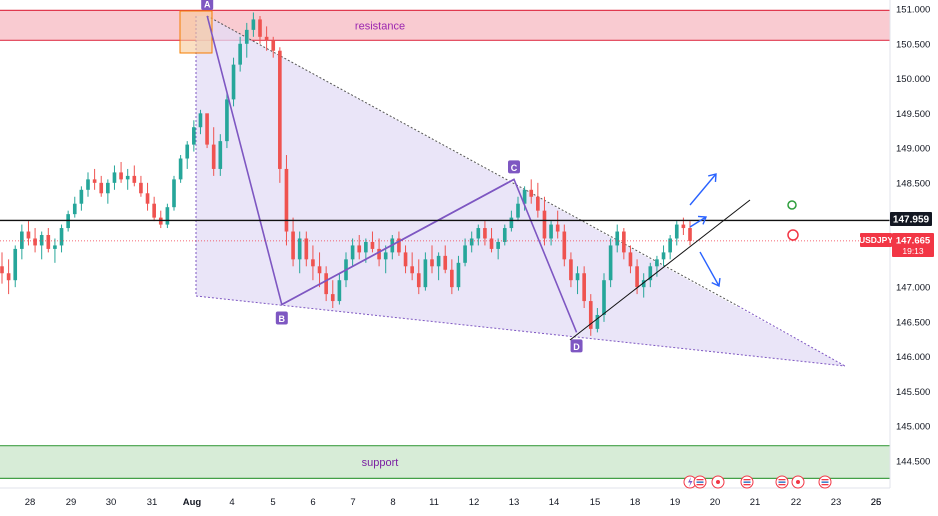  I want to click on symbol-text: USDJPY, so click(876, 240).